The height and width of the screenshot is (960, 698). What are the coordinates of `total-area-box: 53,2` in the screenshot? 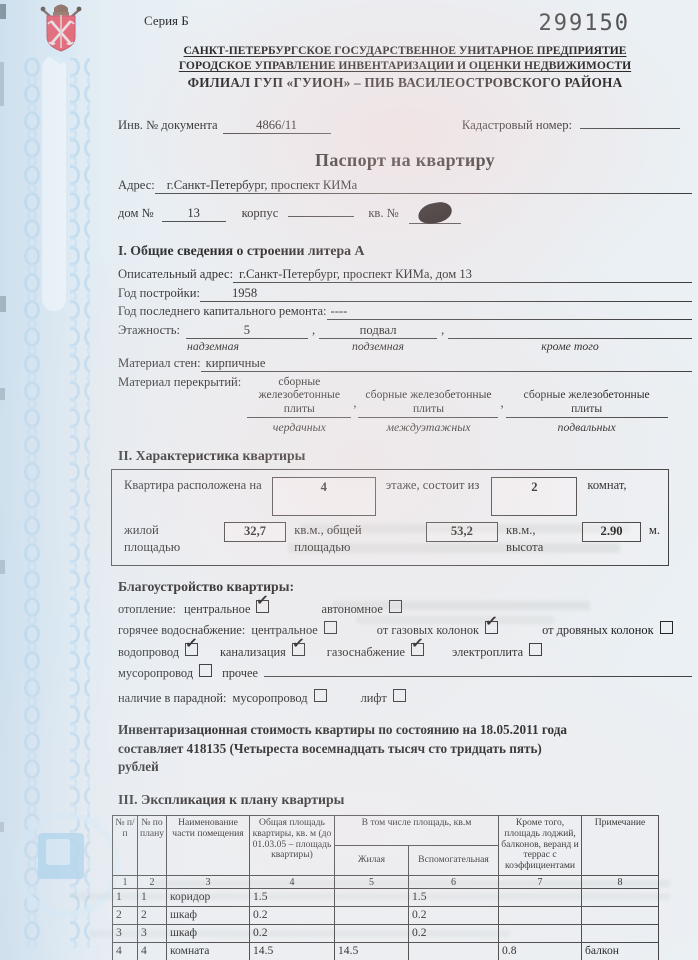 It's located at (462, 532).